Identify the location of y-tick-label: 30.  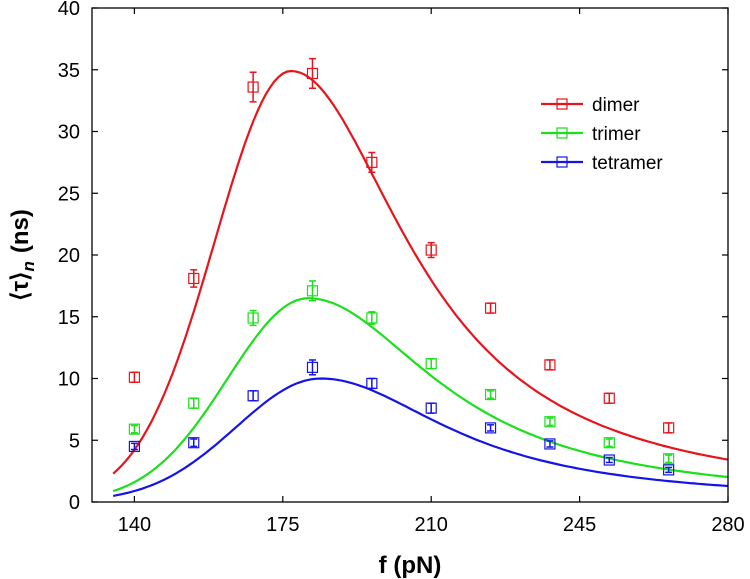
(69, 133).